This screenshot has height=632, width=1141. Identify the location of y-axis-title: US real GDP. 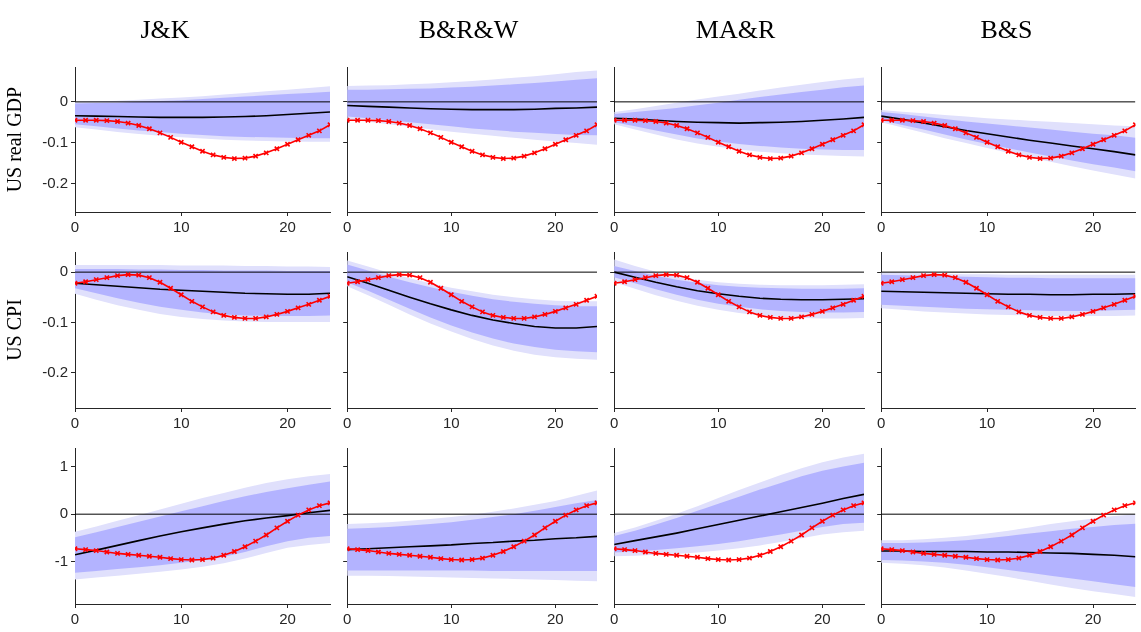
(14, 139).